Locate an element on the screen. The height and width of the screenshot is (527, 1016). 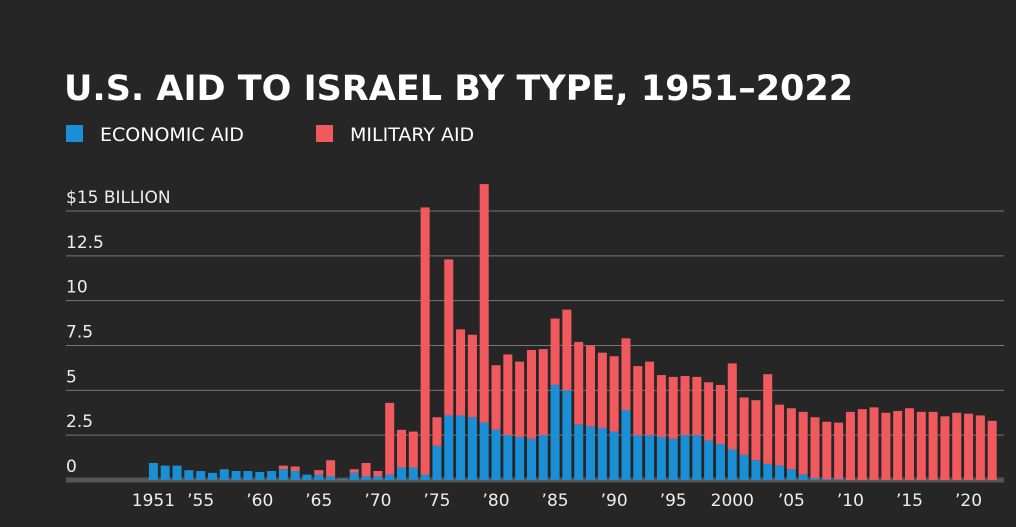
y-tick-label: 2.5 is located at coordinates (79, 422).